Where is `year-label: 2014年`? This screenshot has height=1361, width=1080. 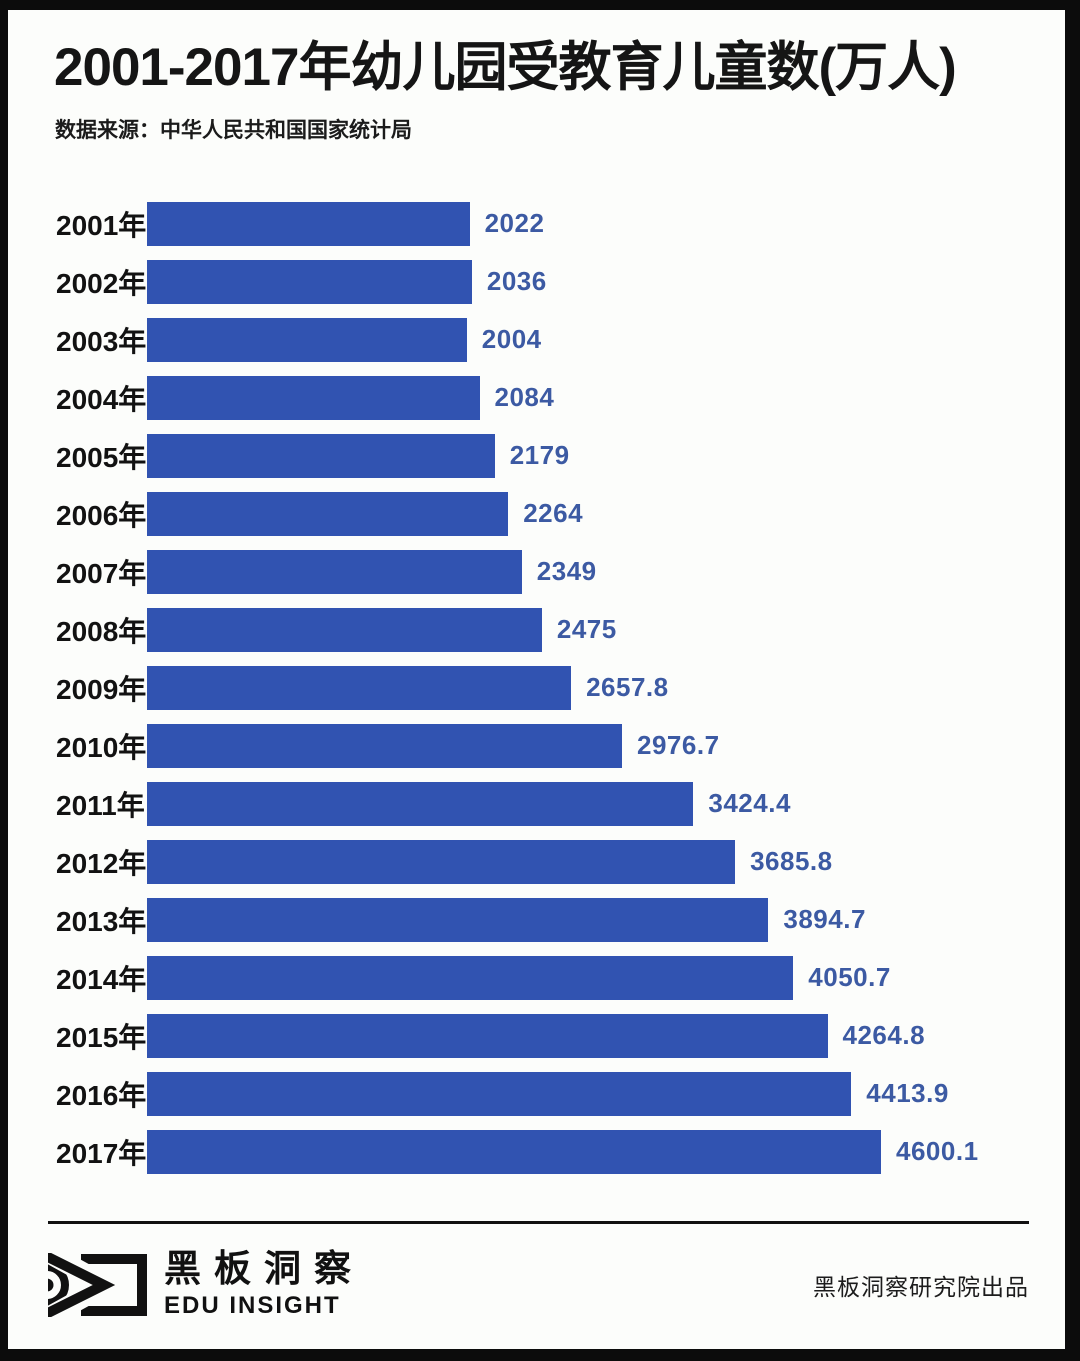
year-label: 2014年 is located at coordinates (101, 979).